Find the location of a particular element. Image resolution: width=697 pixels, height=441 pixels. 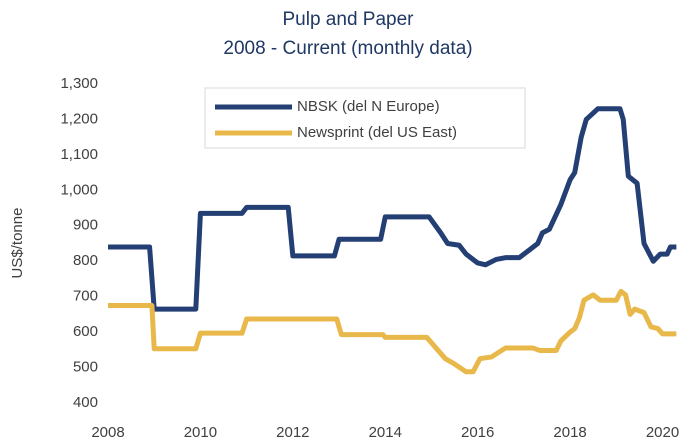

y-tick-label: 900 is located at coordinates (85, 225).